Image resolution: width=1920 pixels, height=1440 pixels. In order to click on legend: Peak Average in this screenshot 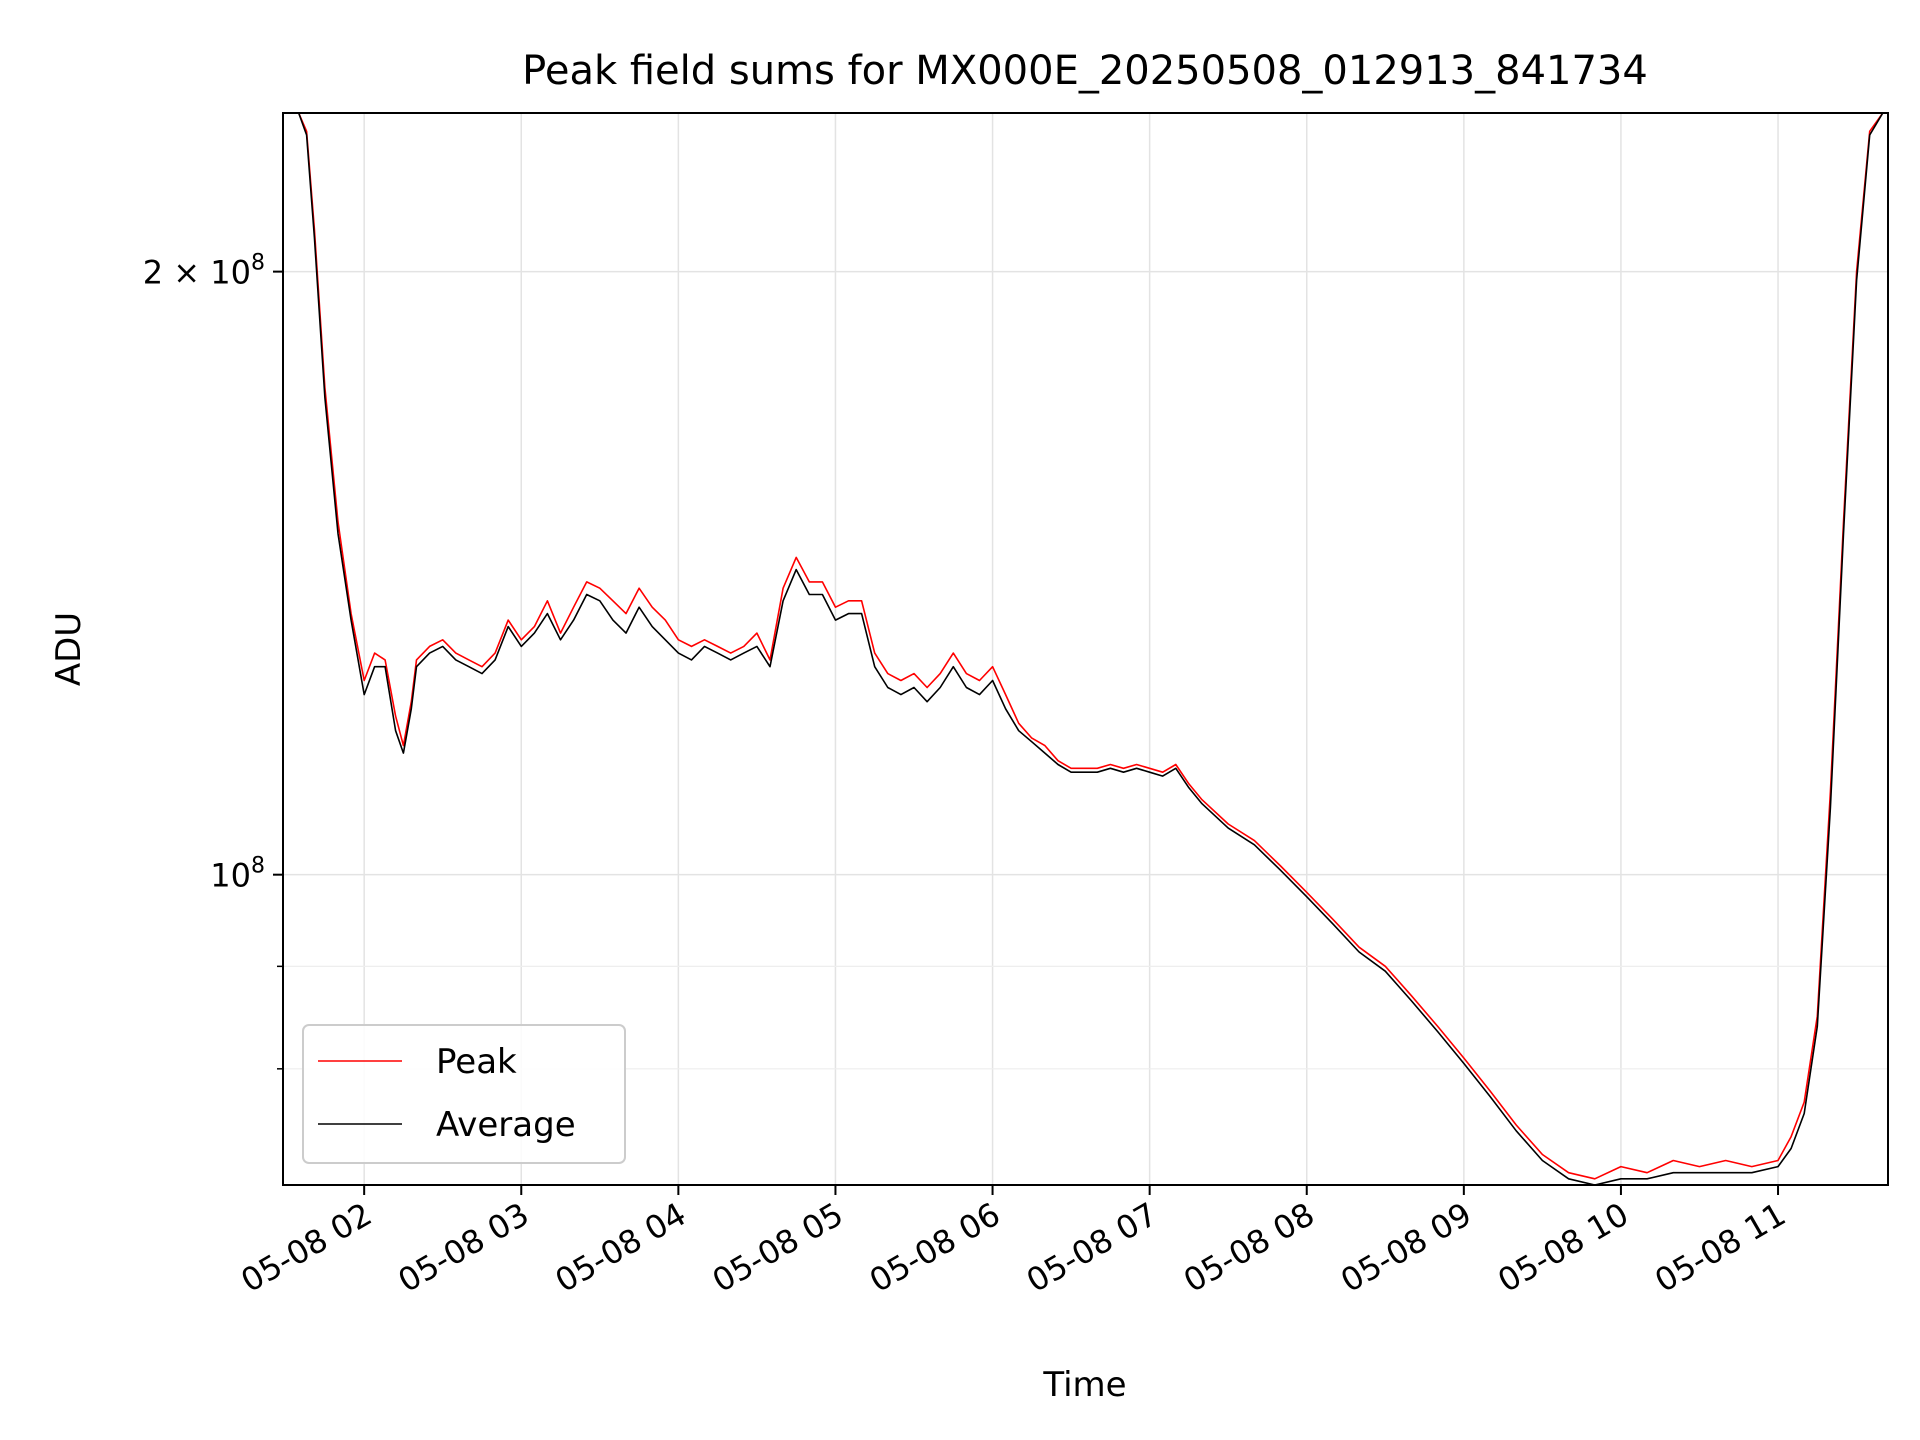, I will do `click(464, 1094)`.